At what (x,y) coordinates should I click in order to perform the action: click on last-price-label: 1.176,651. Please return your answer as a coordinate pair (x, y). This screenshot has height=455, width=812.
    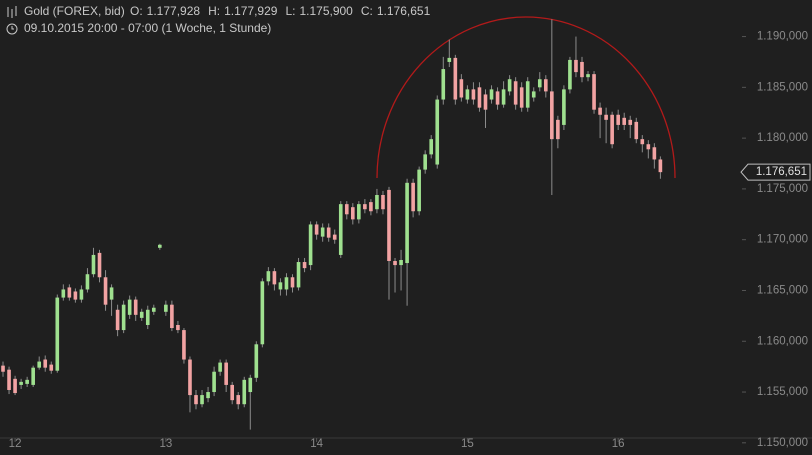
    Looking at the image, I should click on (781, 172).